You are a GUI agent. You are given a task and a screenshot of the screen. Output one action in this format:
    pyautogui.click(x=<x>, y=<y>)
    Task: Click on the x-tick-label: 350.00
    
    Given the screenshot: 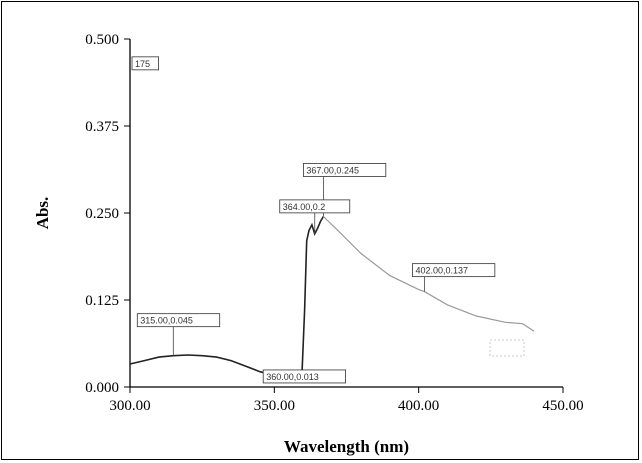 What is the action you would take?
    pyautogui.click(x=274, y=406)
    